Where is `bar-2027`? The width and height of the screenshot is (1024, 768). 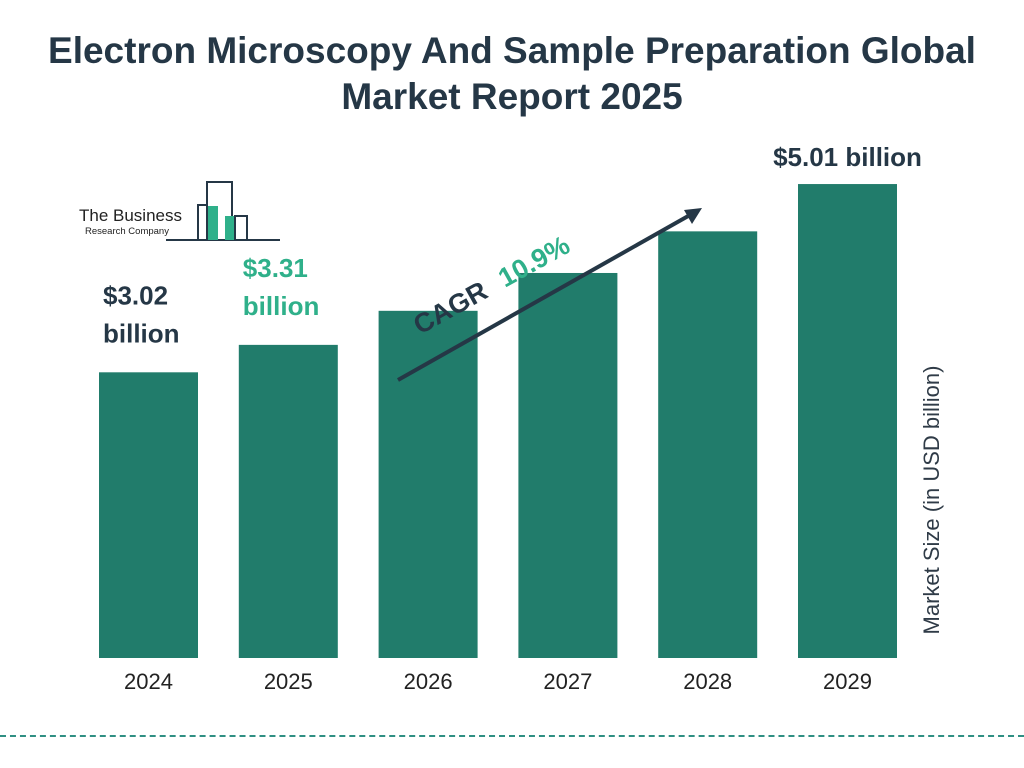 bar-2027 is located at coordinates (568, 465).